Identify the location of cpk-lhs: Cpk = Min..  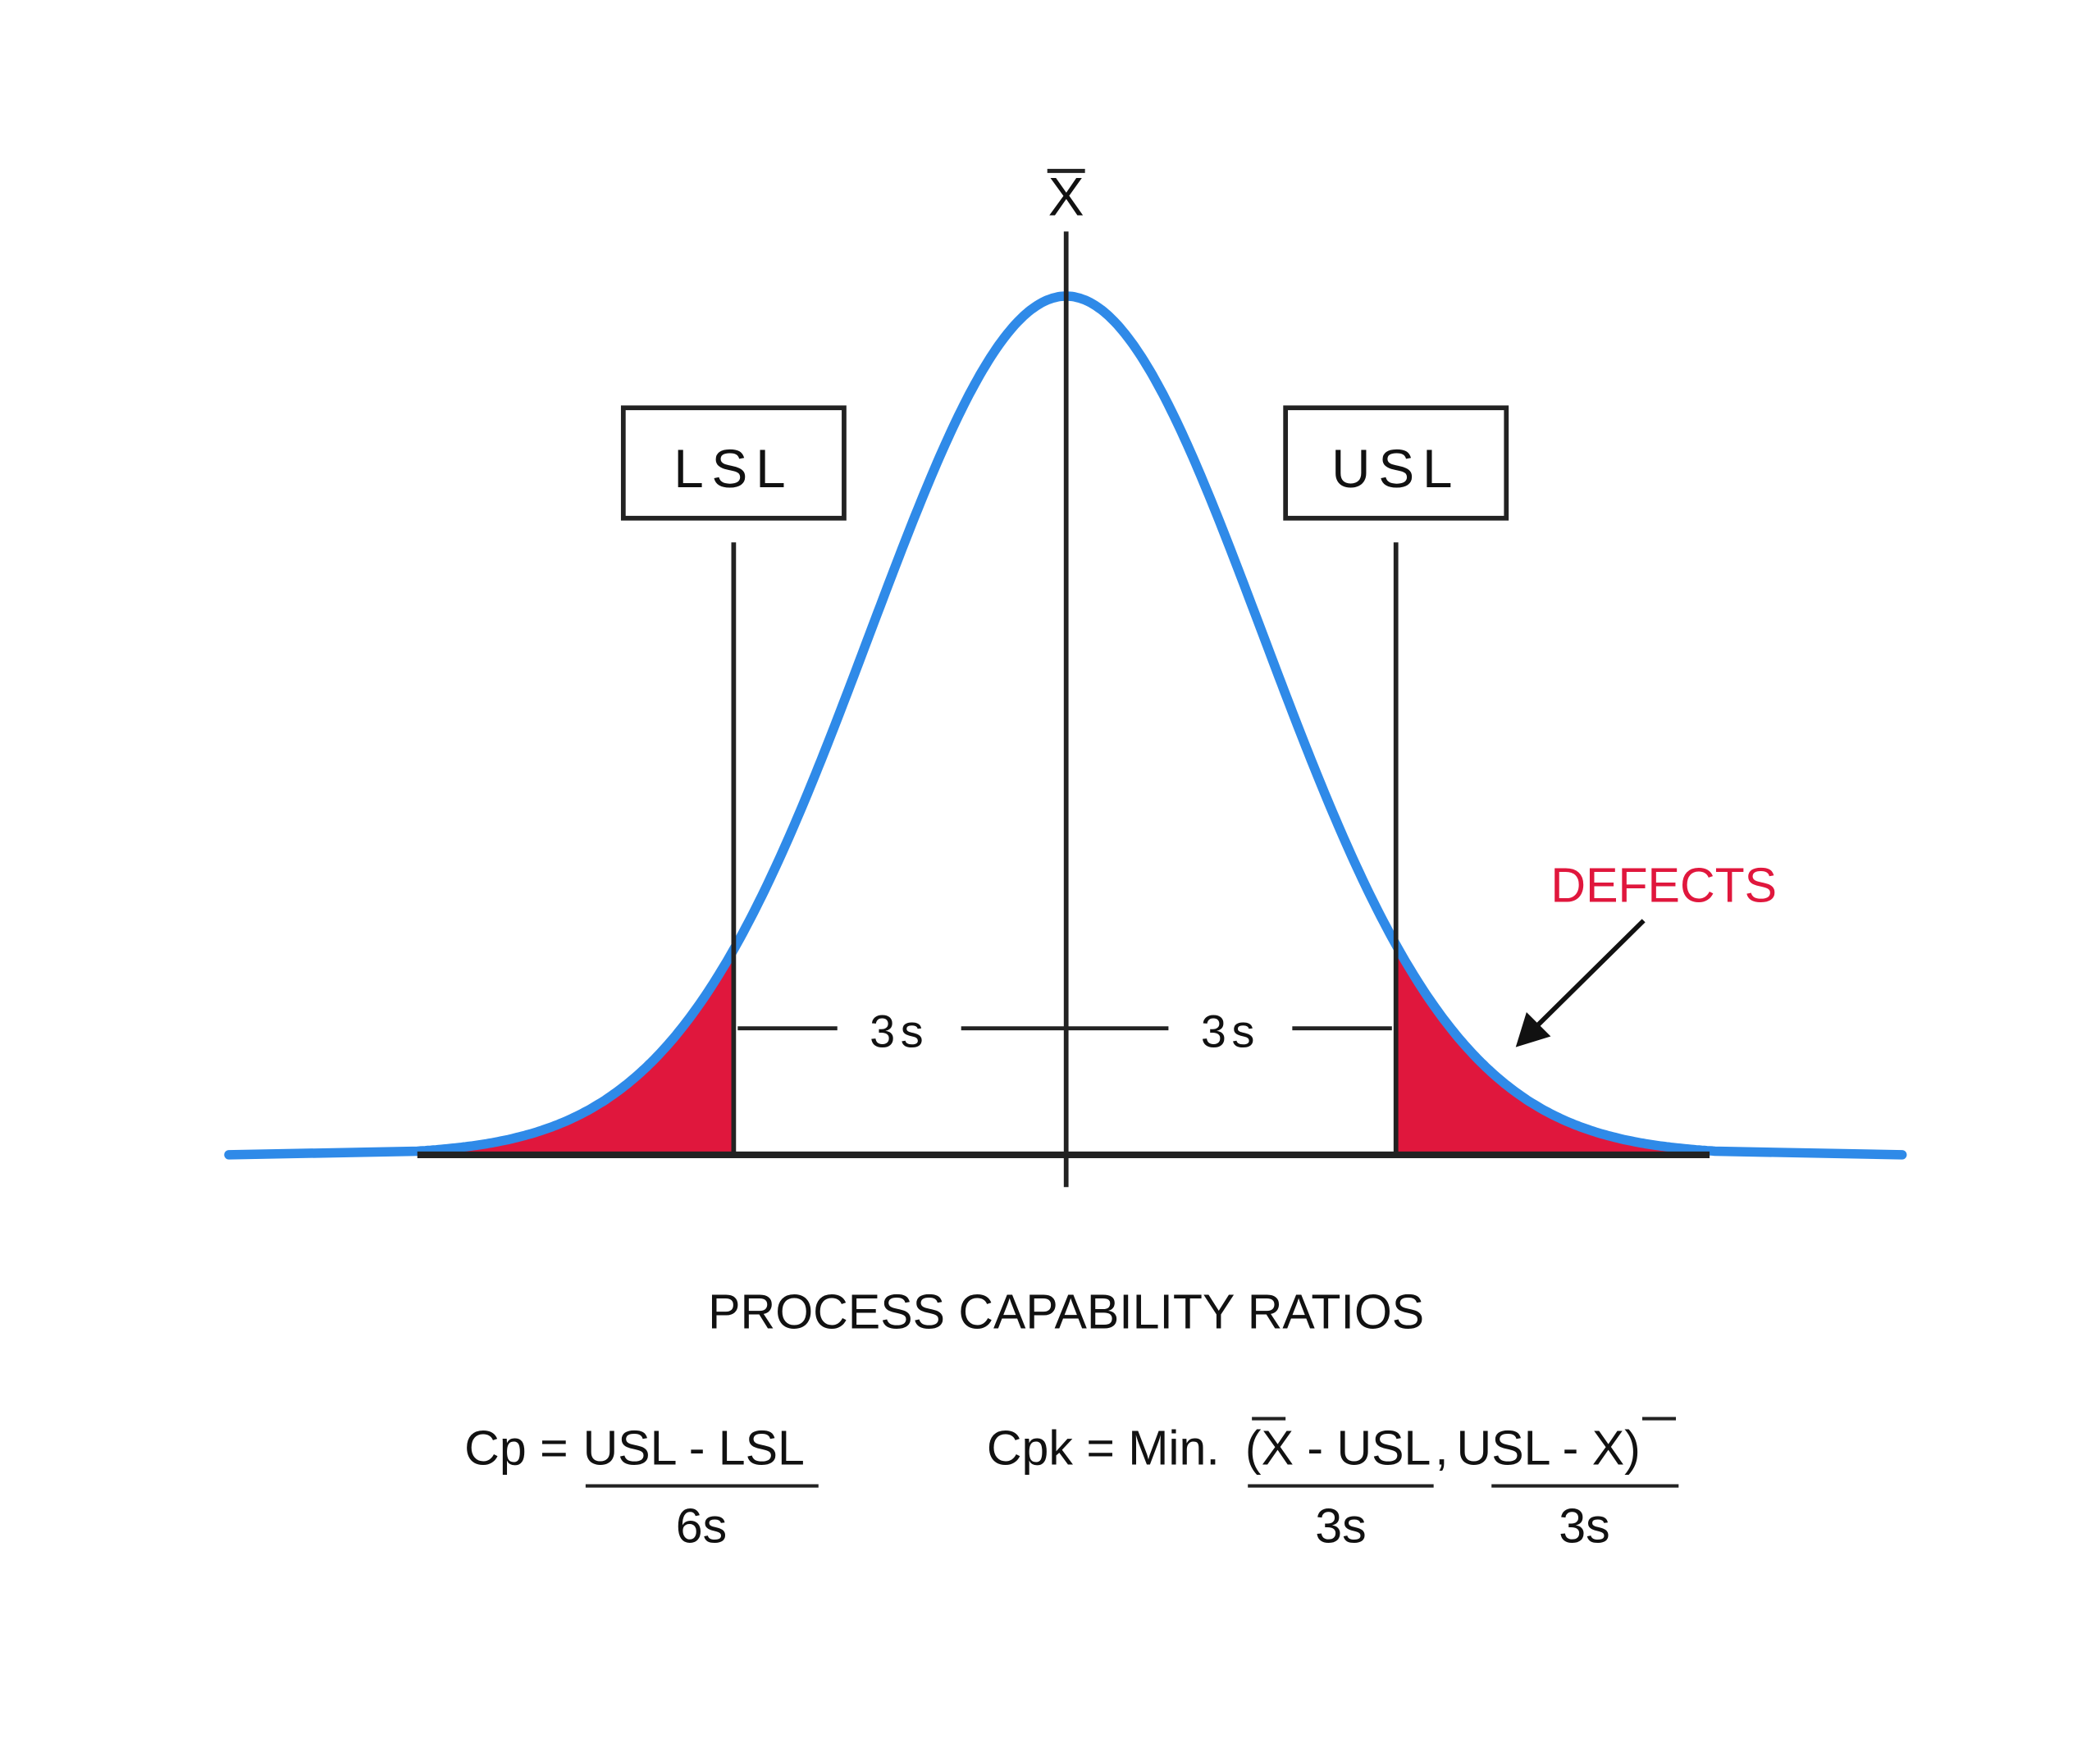
(1104, 1448).